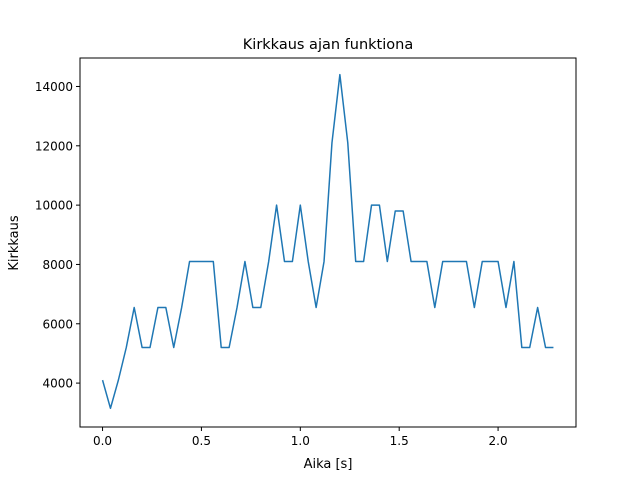 The image size is (640, 484). Describe the element at coordinates (498, 441) in the screenshot. I see `x-tick-label: 2.0` at that location.